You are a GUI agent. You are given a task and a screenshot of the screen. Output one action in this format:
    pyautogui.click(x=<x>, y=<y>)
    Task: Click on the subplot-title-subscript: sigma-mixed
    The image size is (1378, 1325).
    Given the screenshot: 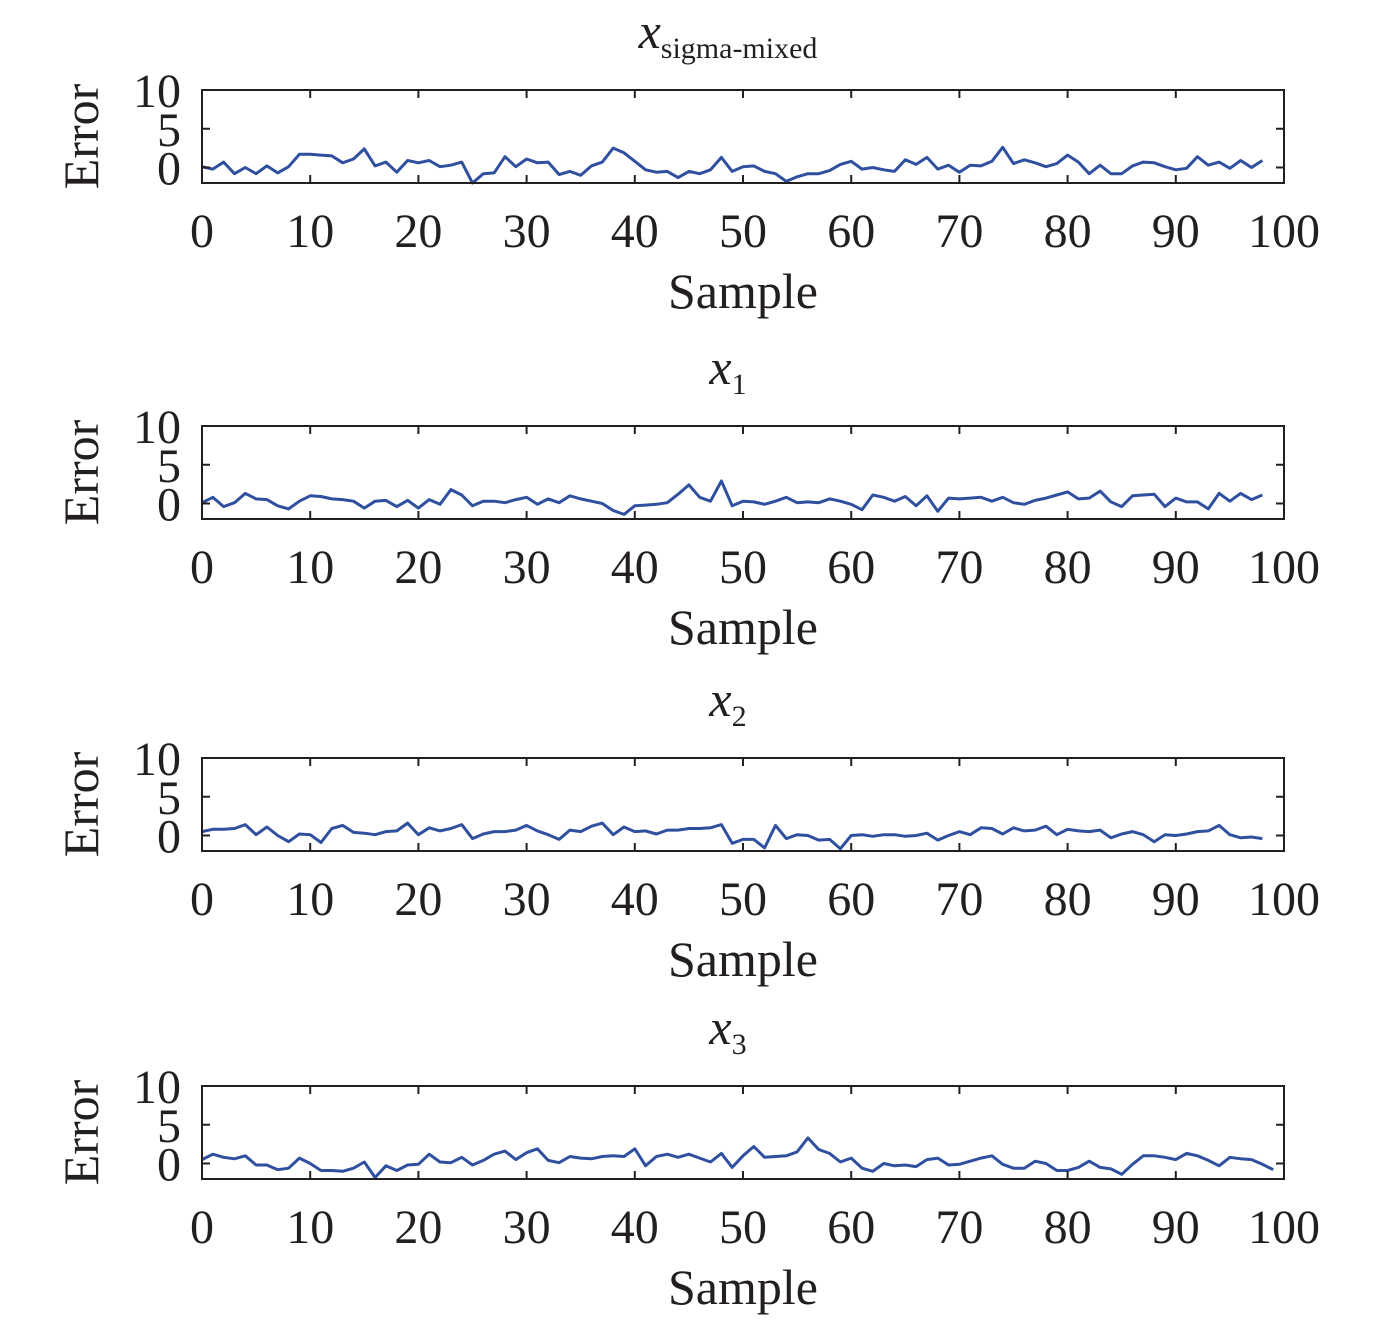 What is the action you would take?
    pyautogui.click(x=739, y=48)
    